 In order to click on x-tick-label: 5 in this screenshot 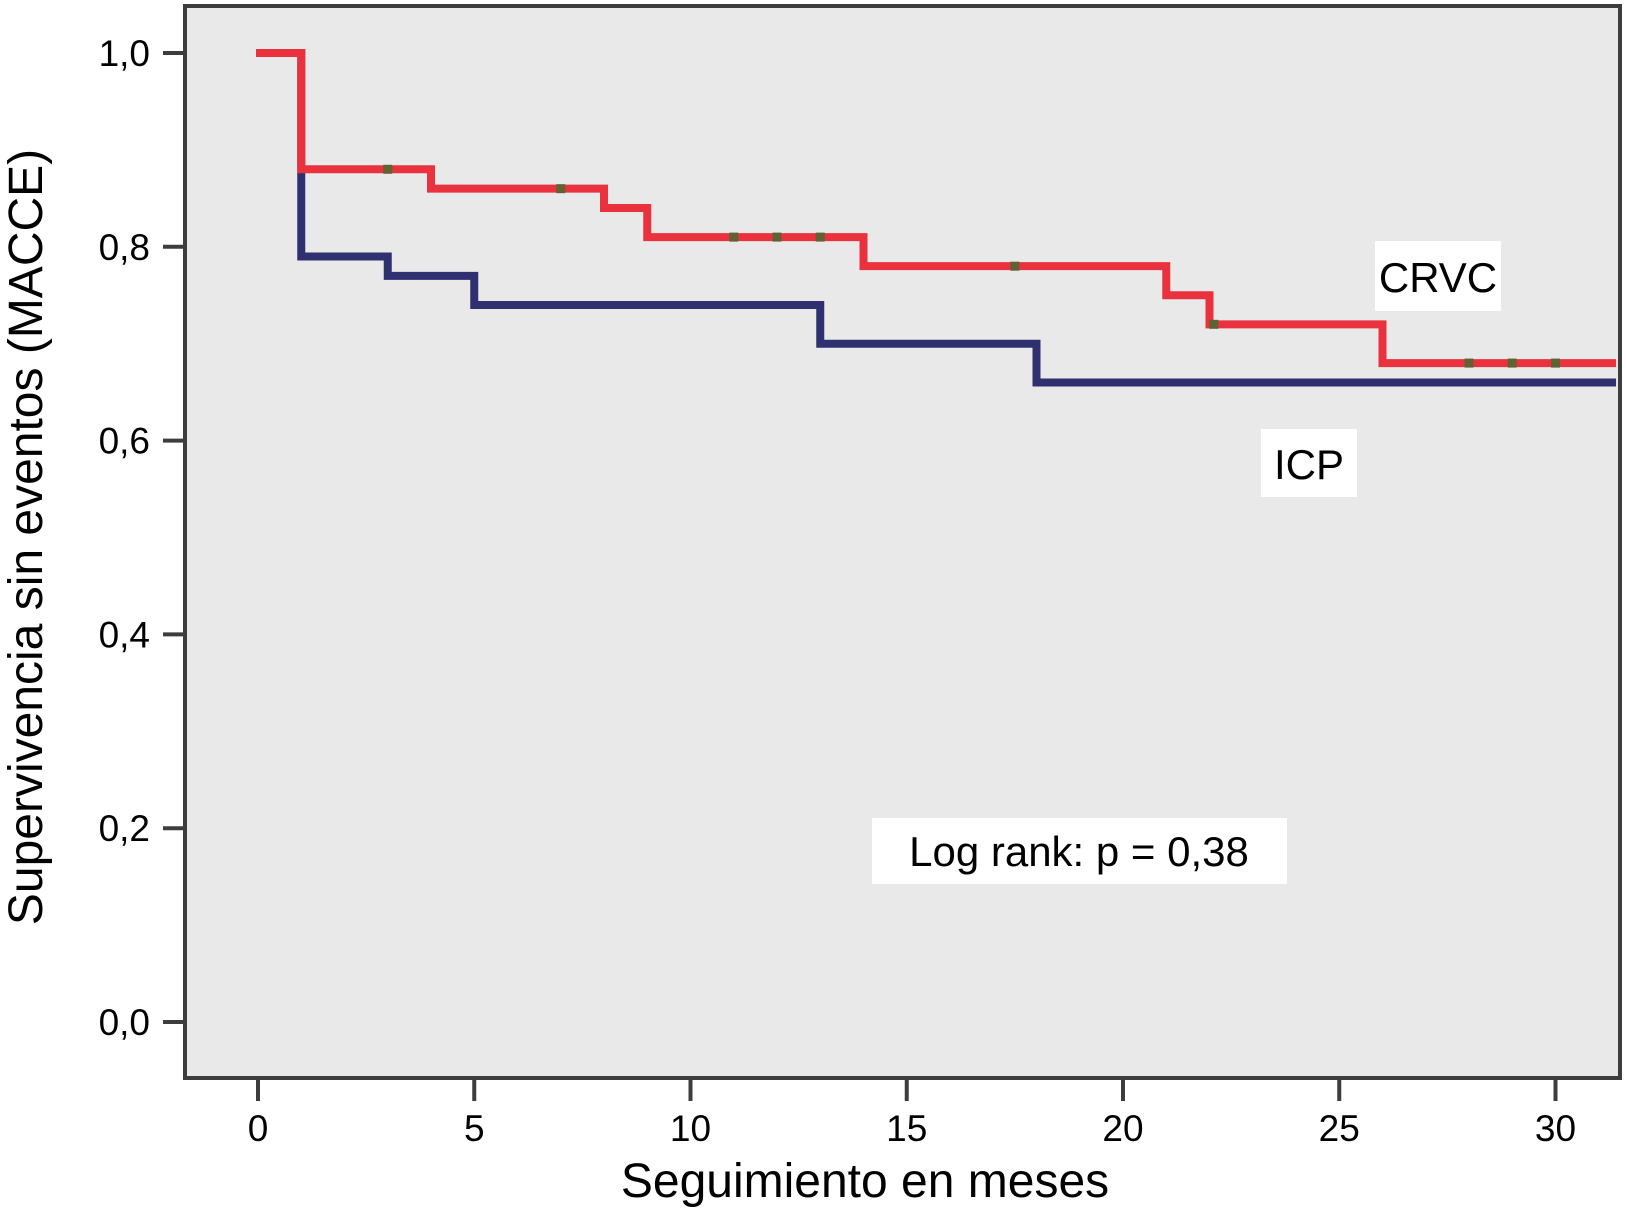, I will do `click(474, 1128)`.